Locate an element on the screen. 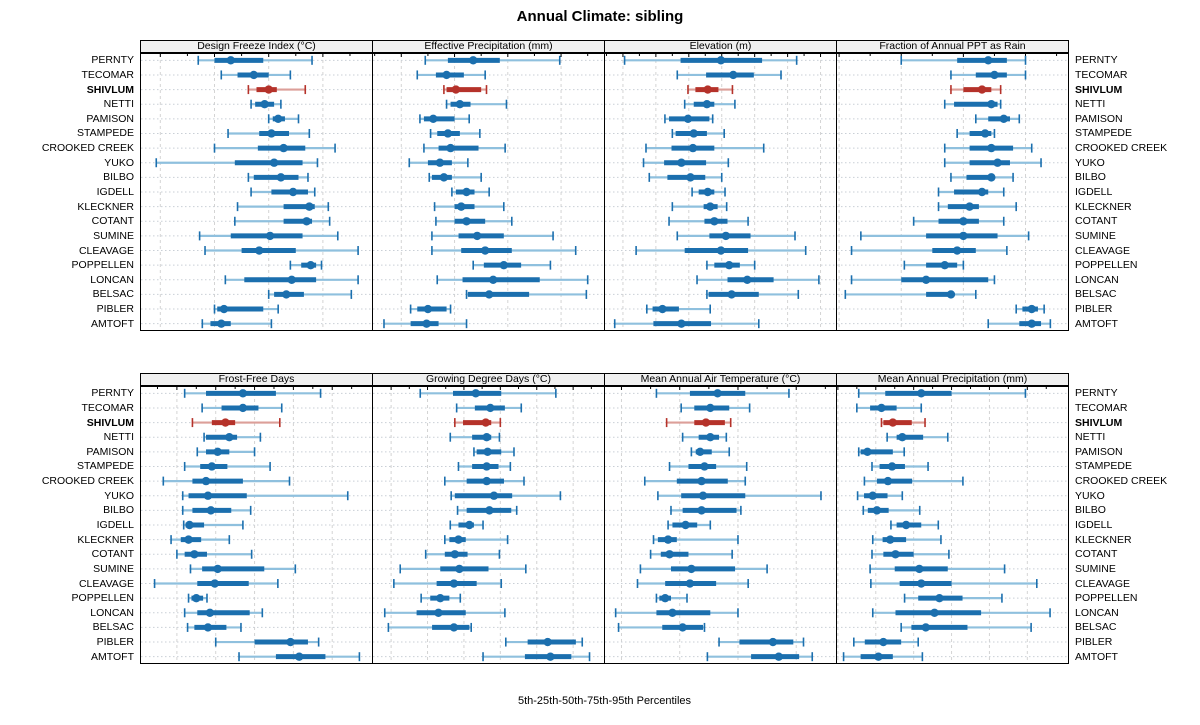 This screenshot has height=725, width=1200. panel-header: Design Freeze Index (°C) is located at coordinates (256, 46).